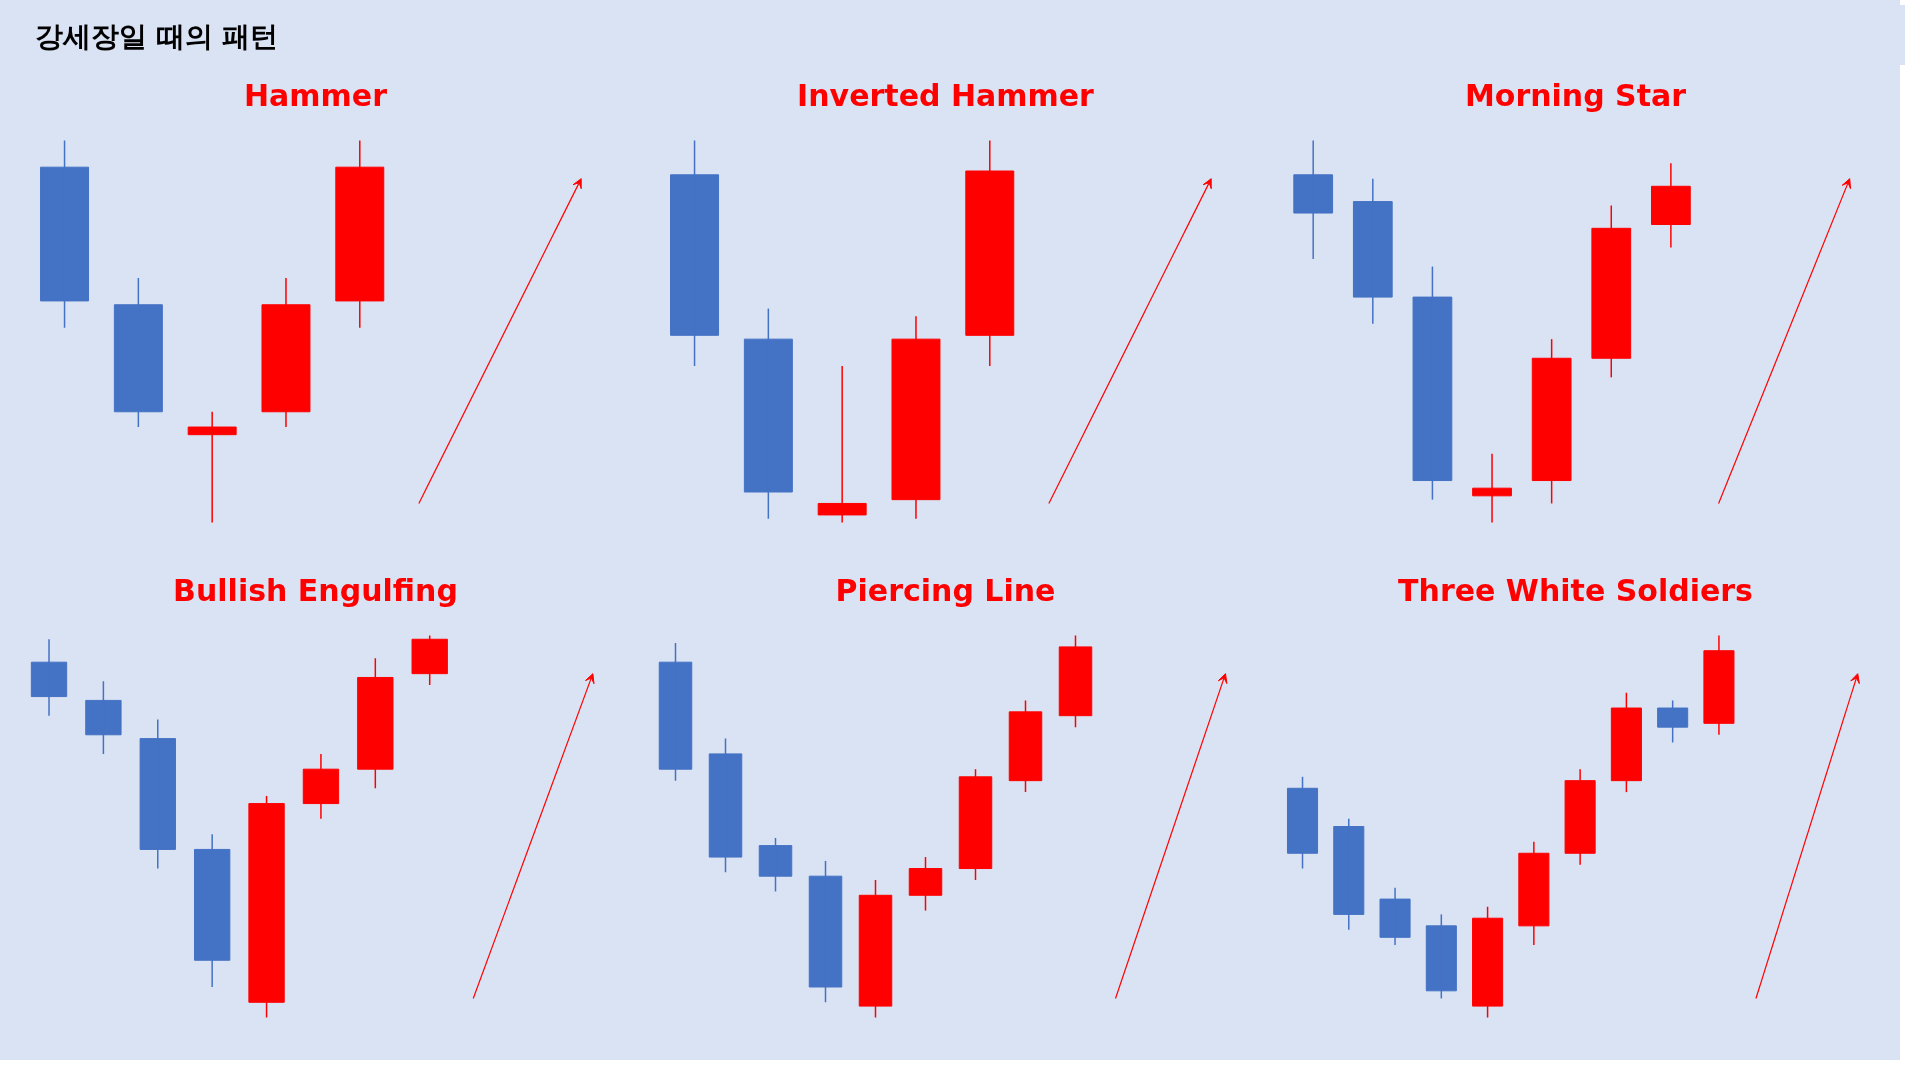 This screenshot has width=1920, height=1080. I want to click on chart-title: Inverted Hammer, so click(946, 95).